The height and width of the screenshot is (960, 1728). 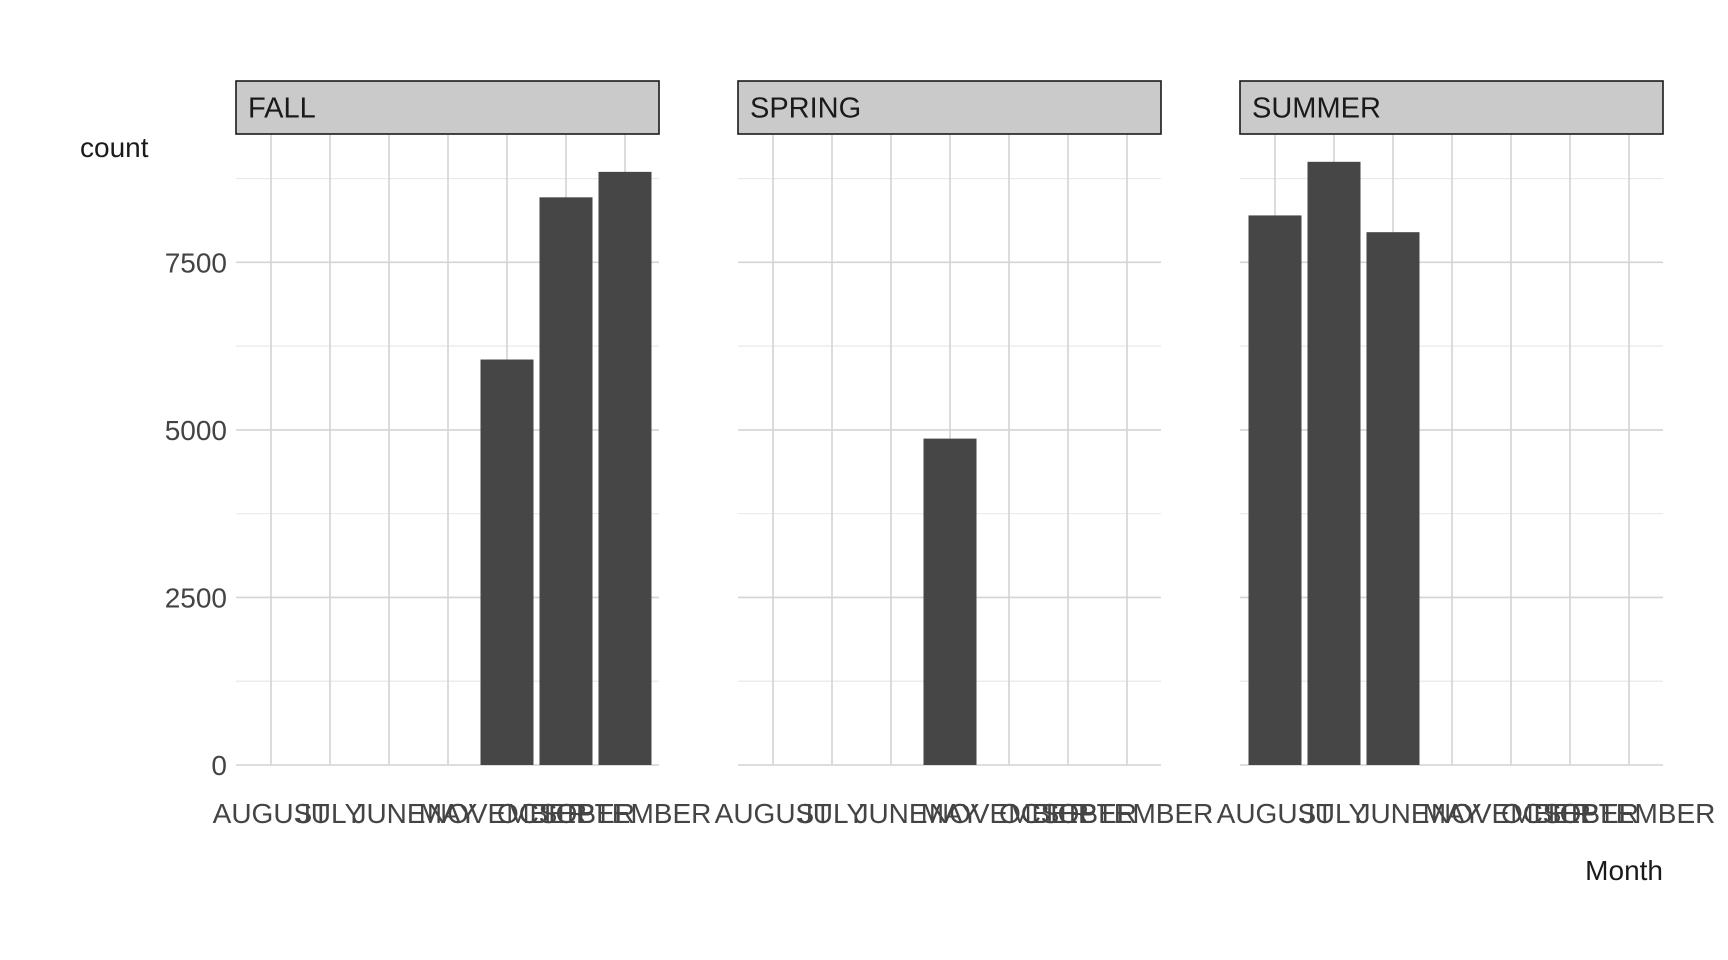 I want to click on bar-summer-august, so click(x=1275, y=490).